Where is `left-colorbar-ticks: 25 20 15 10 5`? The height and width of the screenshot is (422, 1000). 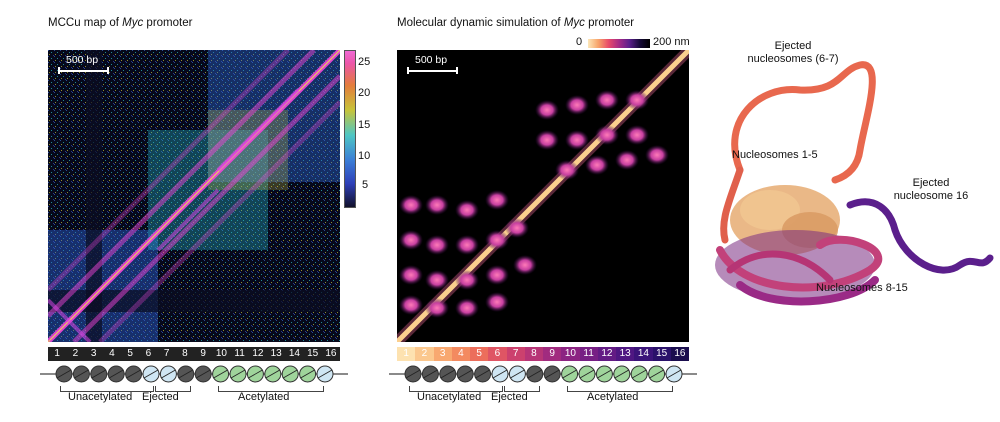
left-colorbar-ticks: 25 20 15 10 5 is located at coordinates (371, 131).